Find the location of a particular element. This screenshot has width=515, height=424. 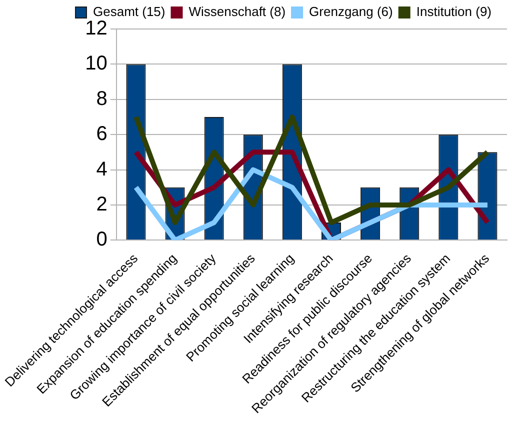

y-tick-label: 2 is located at coordinates (102, 204).